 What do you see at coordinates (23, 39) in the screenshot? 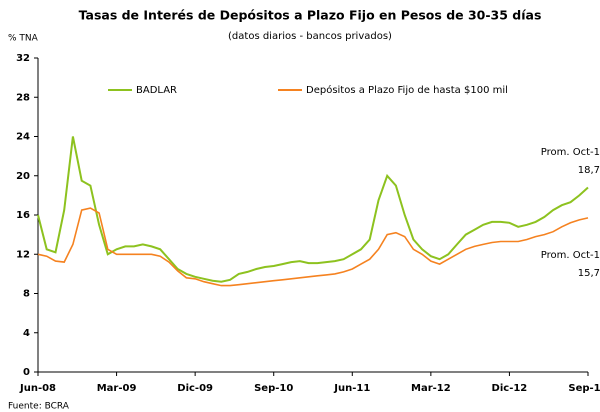
I see `y-axis-label: % TNA` at bounding box center [23, 39].